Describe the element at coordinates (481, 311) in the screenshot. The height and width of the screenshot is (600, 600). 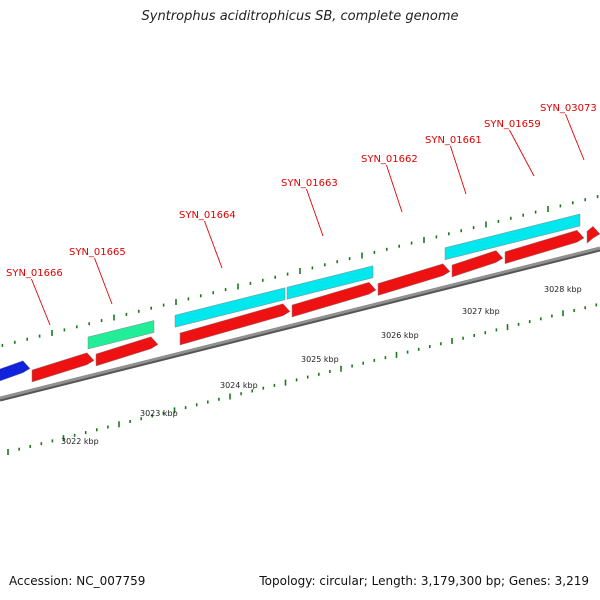
I see `kbp-label: 3027 kbp` at that location.